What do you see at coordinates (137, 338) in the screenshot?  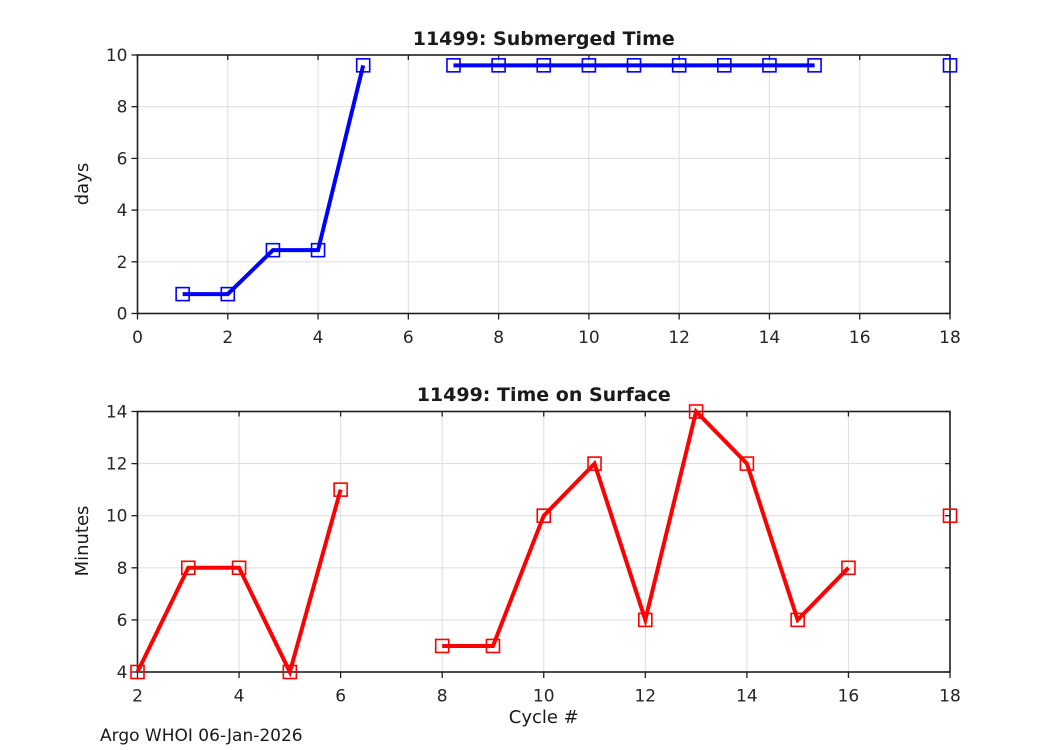 I see `x-tick-label: 0` at bounding box center [137, 338].